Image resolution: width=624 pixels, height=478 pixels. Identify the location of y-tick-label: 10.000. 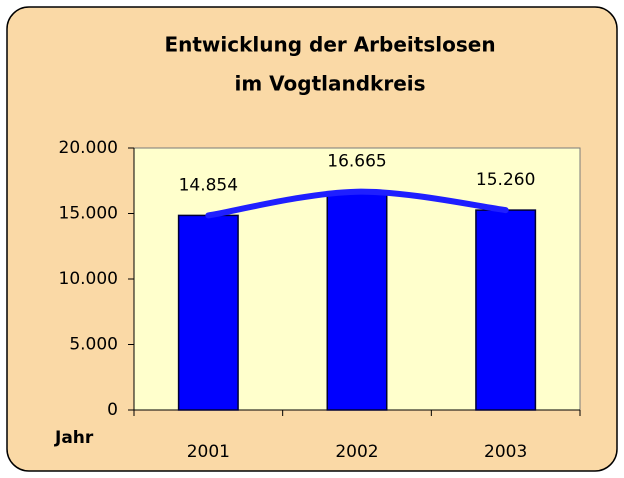
(88, 279).